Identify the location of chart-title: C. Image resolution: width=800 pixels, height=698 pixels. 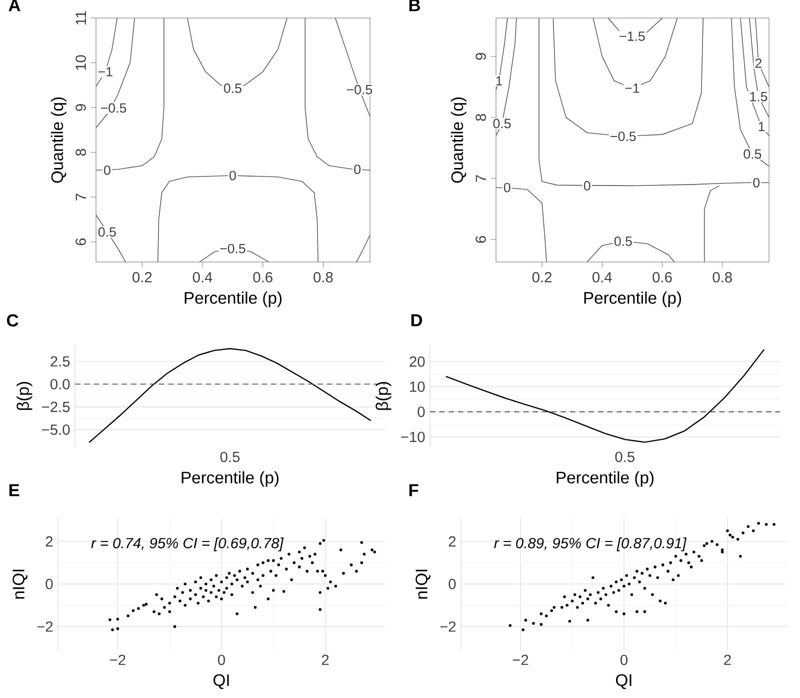
(12, 320).